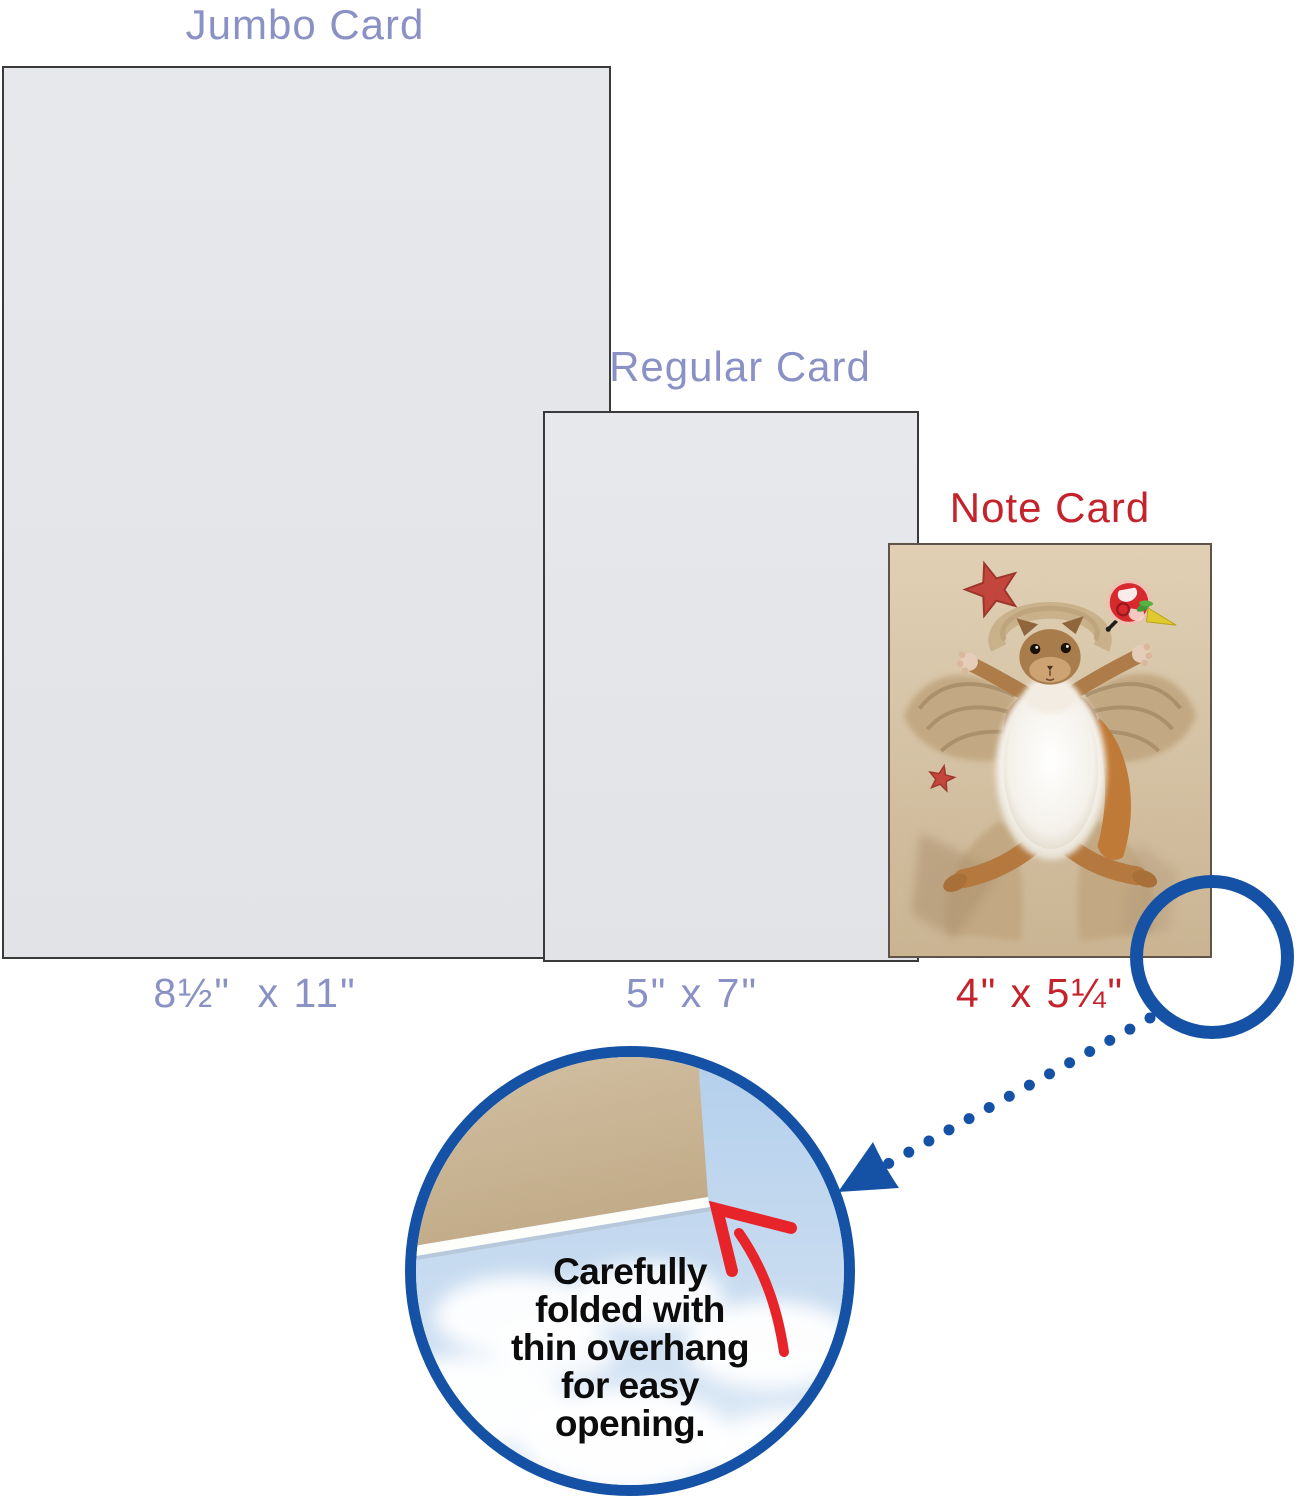 This screenshot has height=1500, width=1300. I want to click on regular-card-label: Regular Card, so click(740, 366).